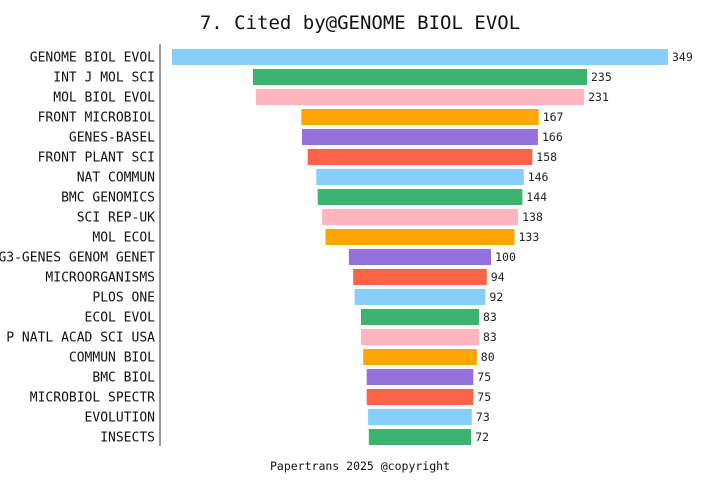  What do you see at coordinates (120, 318) in the screenshot?
I see `category-label: ECOL EVOL` at bounding box center [120, 318].